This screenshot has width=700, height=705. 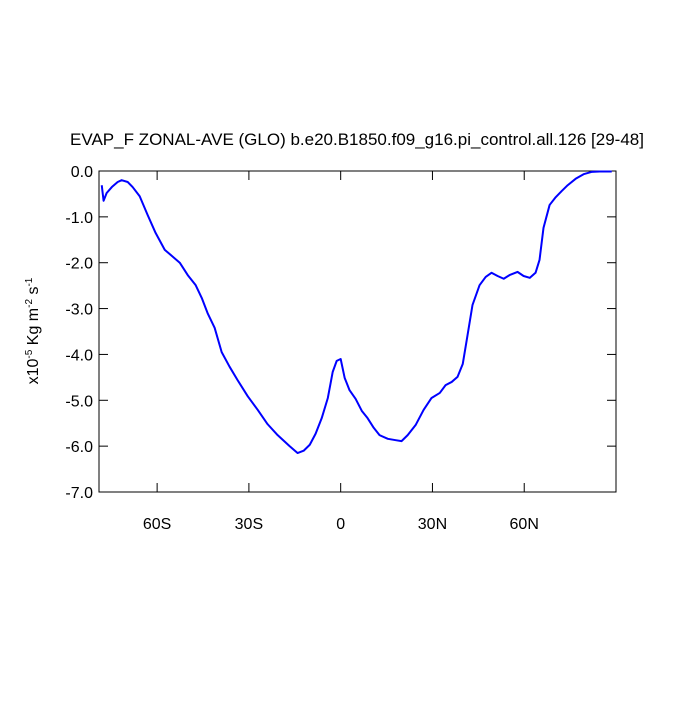 What do you see at coordinates (33, 293) in the screenshot?
I see `y-label-part: s` at bounding box center [33, 293].